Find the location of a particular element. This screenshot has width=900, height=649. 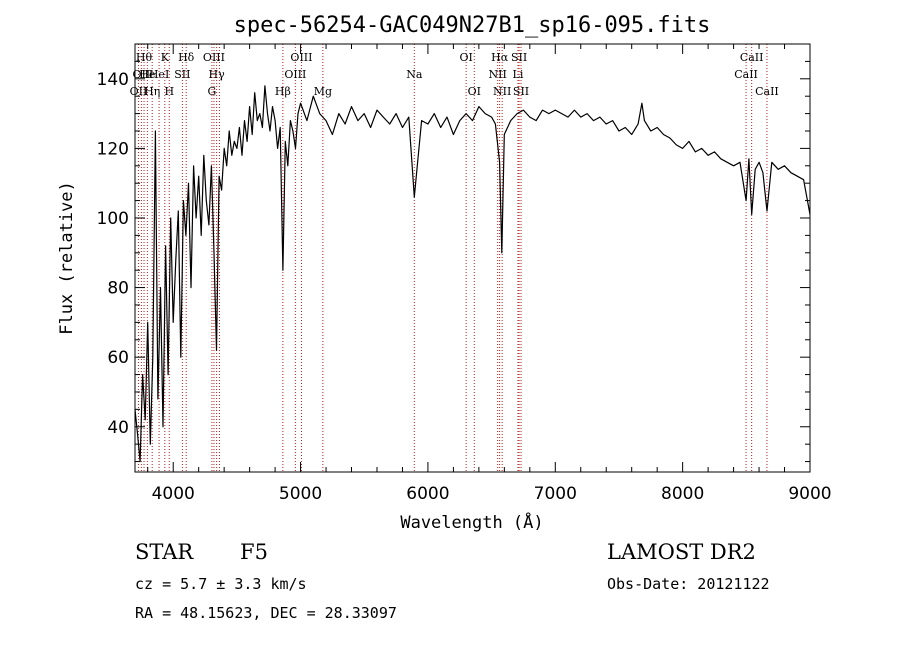

x-tick-label: 5000 is located at coordinates (300, 494).